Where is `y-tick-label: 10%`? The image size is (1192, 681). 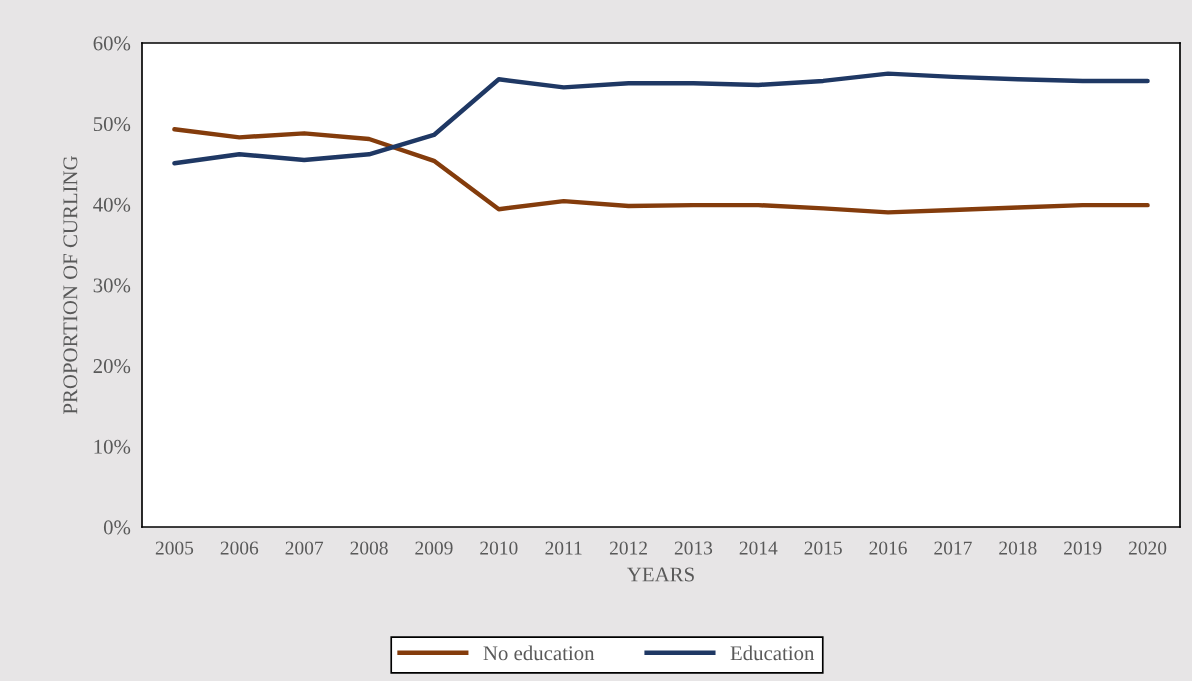
y-tick-label: 10% is located at coordinates (112, 446).